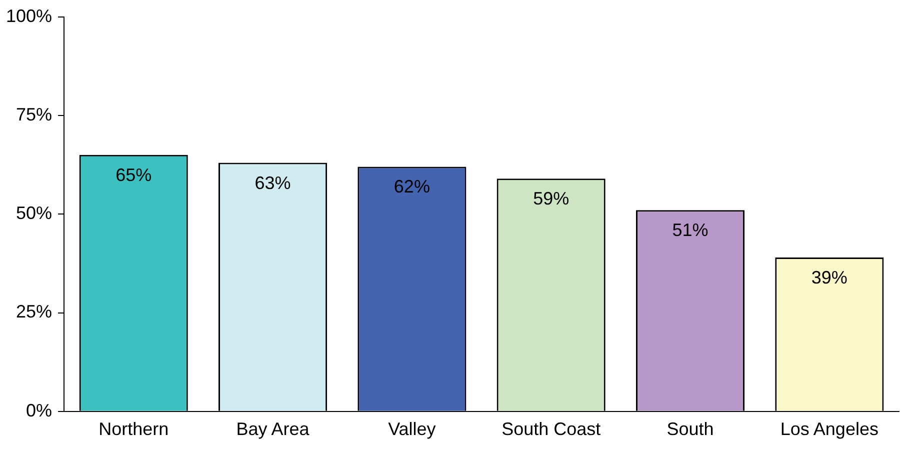 This screenshot has height=451, width=903. I want to click on data-label: 51%, so click(690, 230).